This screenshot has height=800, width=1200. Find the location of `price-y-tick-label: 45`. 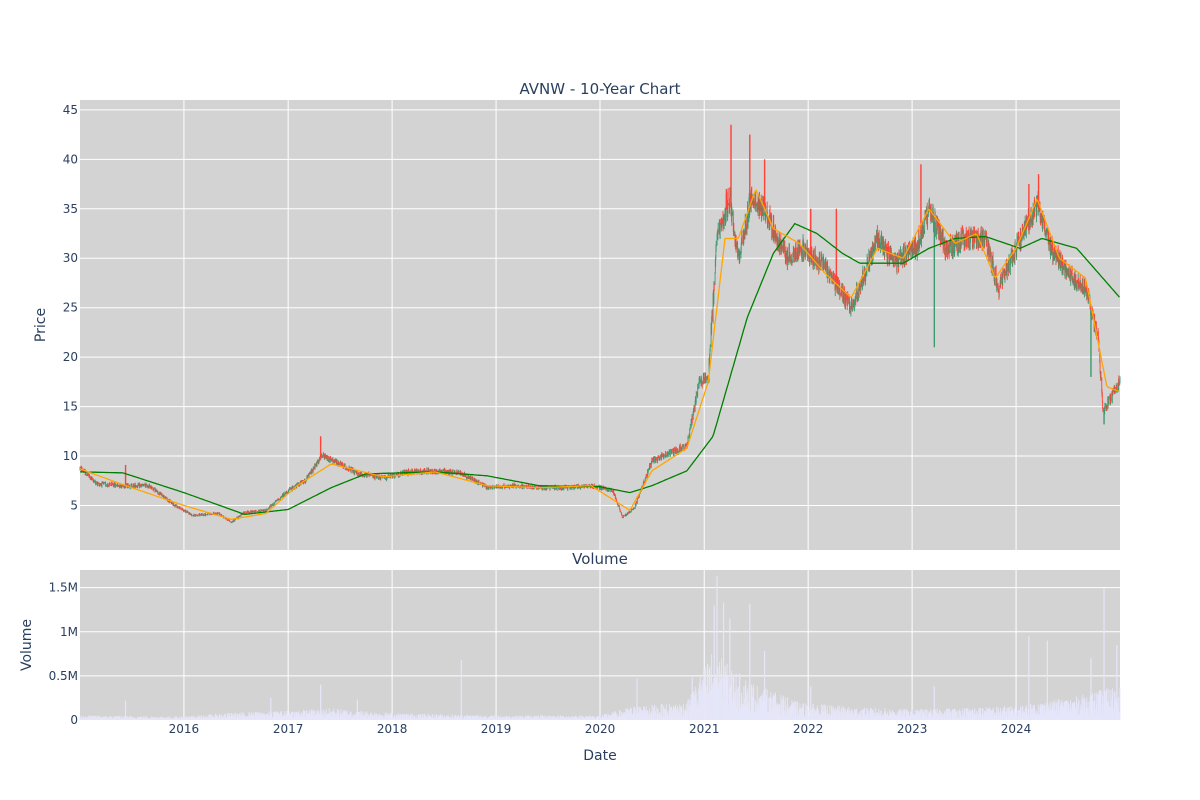

price-y-tick-label: 45 is located at coordinates (70, 110).